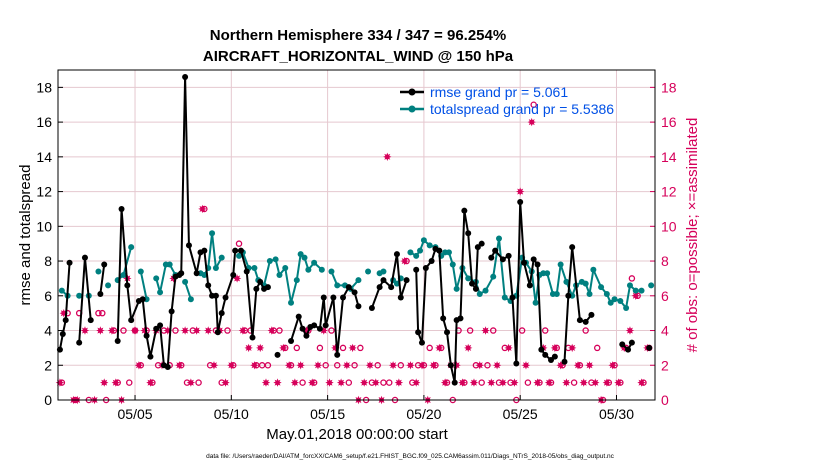  I want to click on y-axis-label: rmse and totalspread, so click(25, 235).